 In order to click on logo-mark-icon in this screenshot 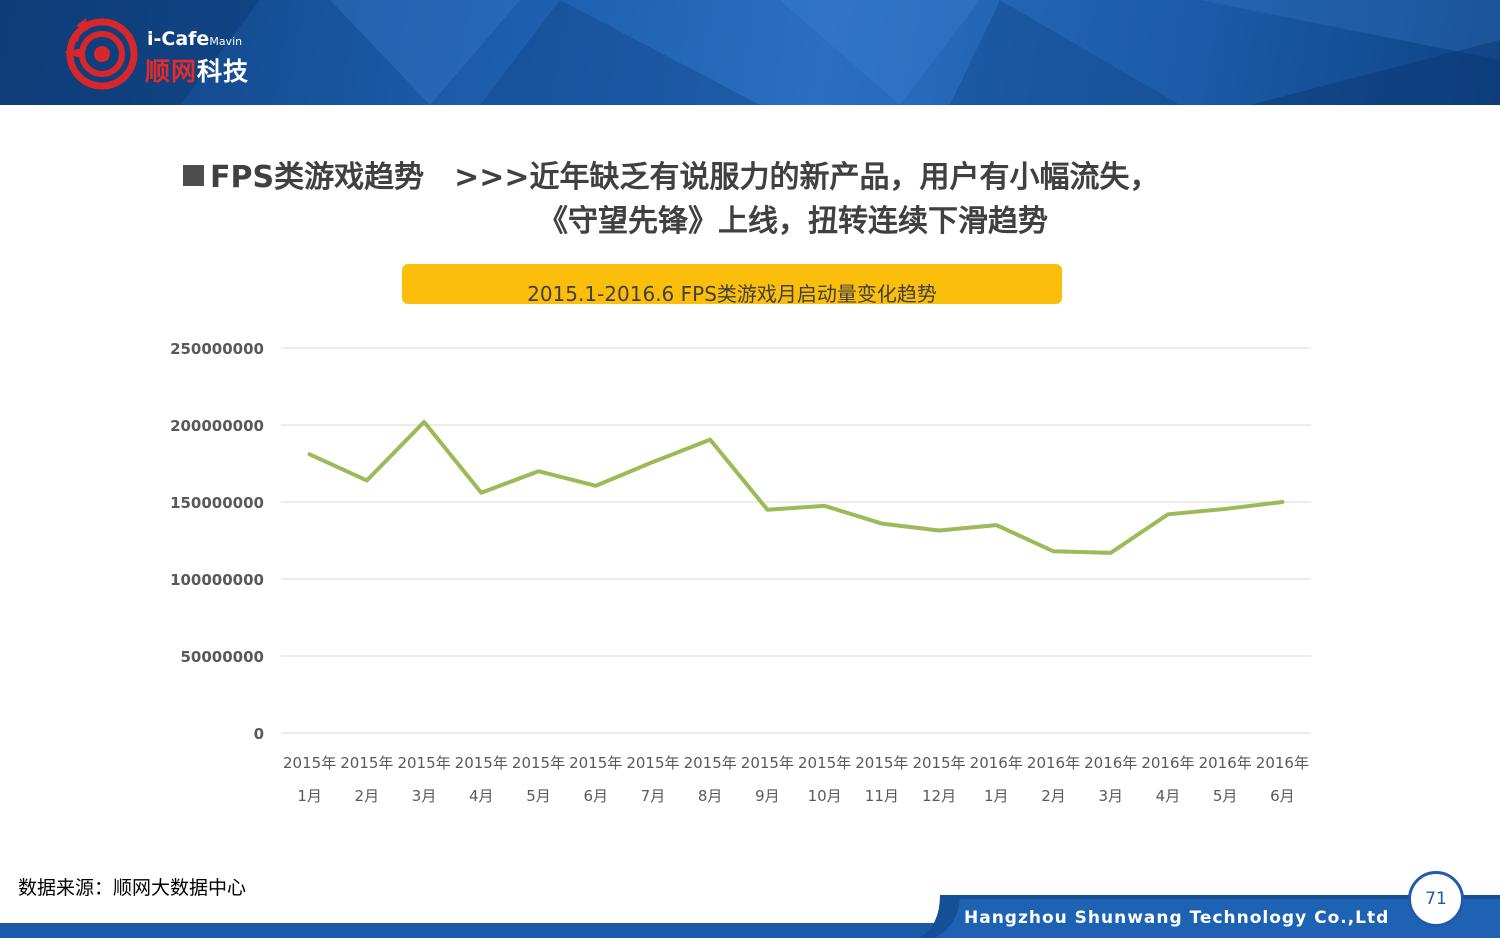, I will do `click(101, 54)`.